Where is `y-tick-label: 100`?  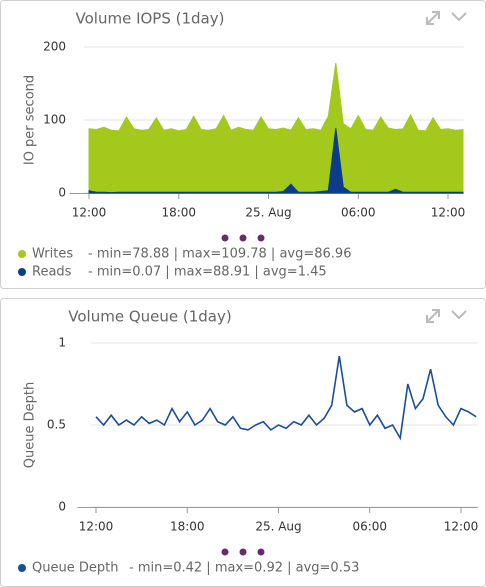 y-tick-label: 100 is located at coordinates (54, 120).